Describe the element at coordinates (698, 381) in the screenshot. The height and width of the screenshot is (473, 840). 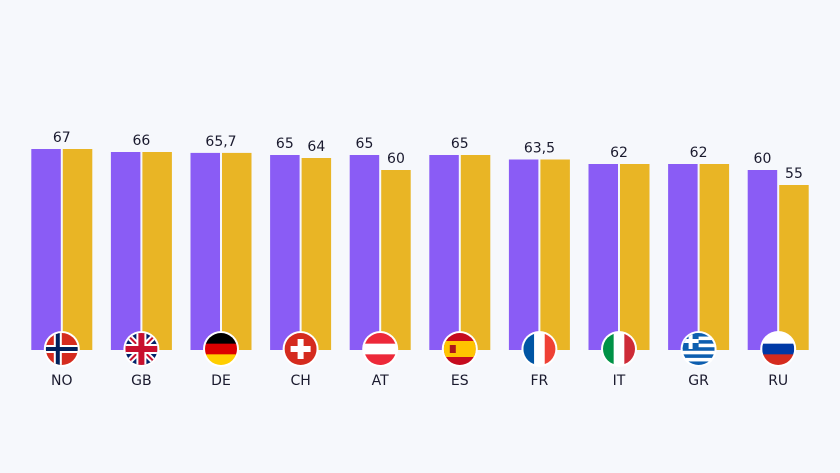
I see `x-tick-label: GR` at that location.